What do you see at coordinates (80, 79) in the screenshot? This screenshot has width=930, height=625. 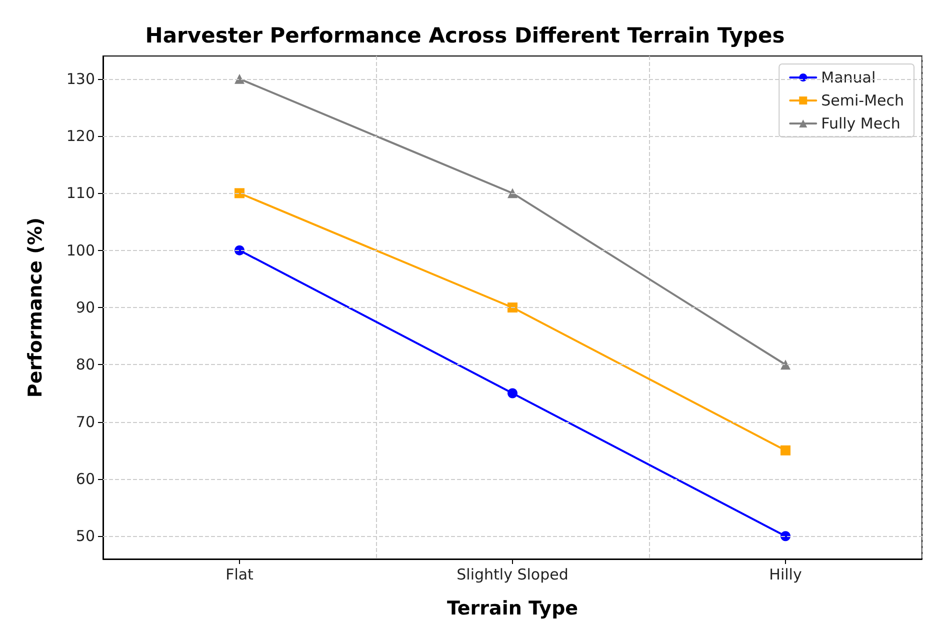 I see `y-tick-label: 130` at bounding box center [80, 79].